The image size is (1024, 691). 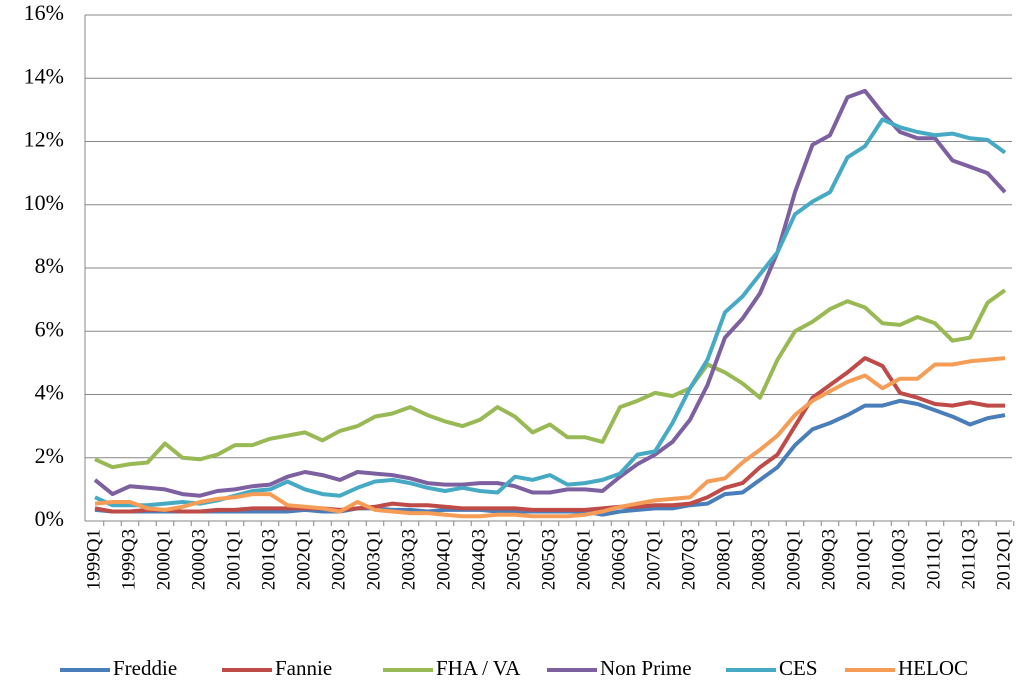 What do you see at coordinates (44, 202) in the screenshot?
I see `y-tick-label: 10%` at bounding box center [44, 202].